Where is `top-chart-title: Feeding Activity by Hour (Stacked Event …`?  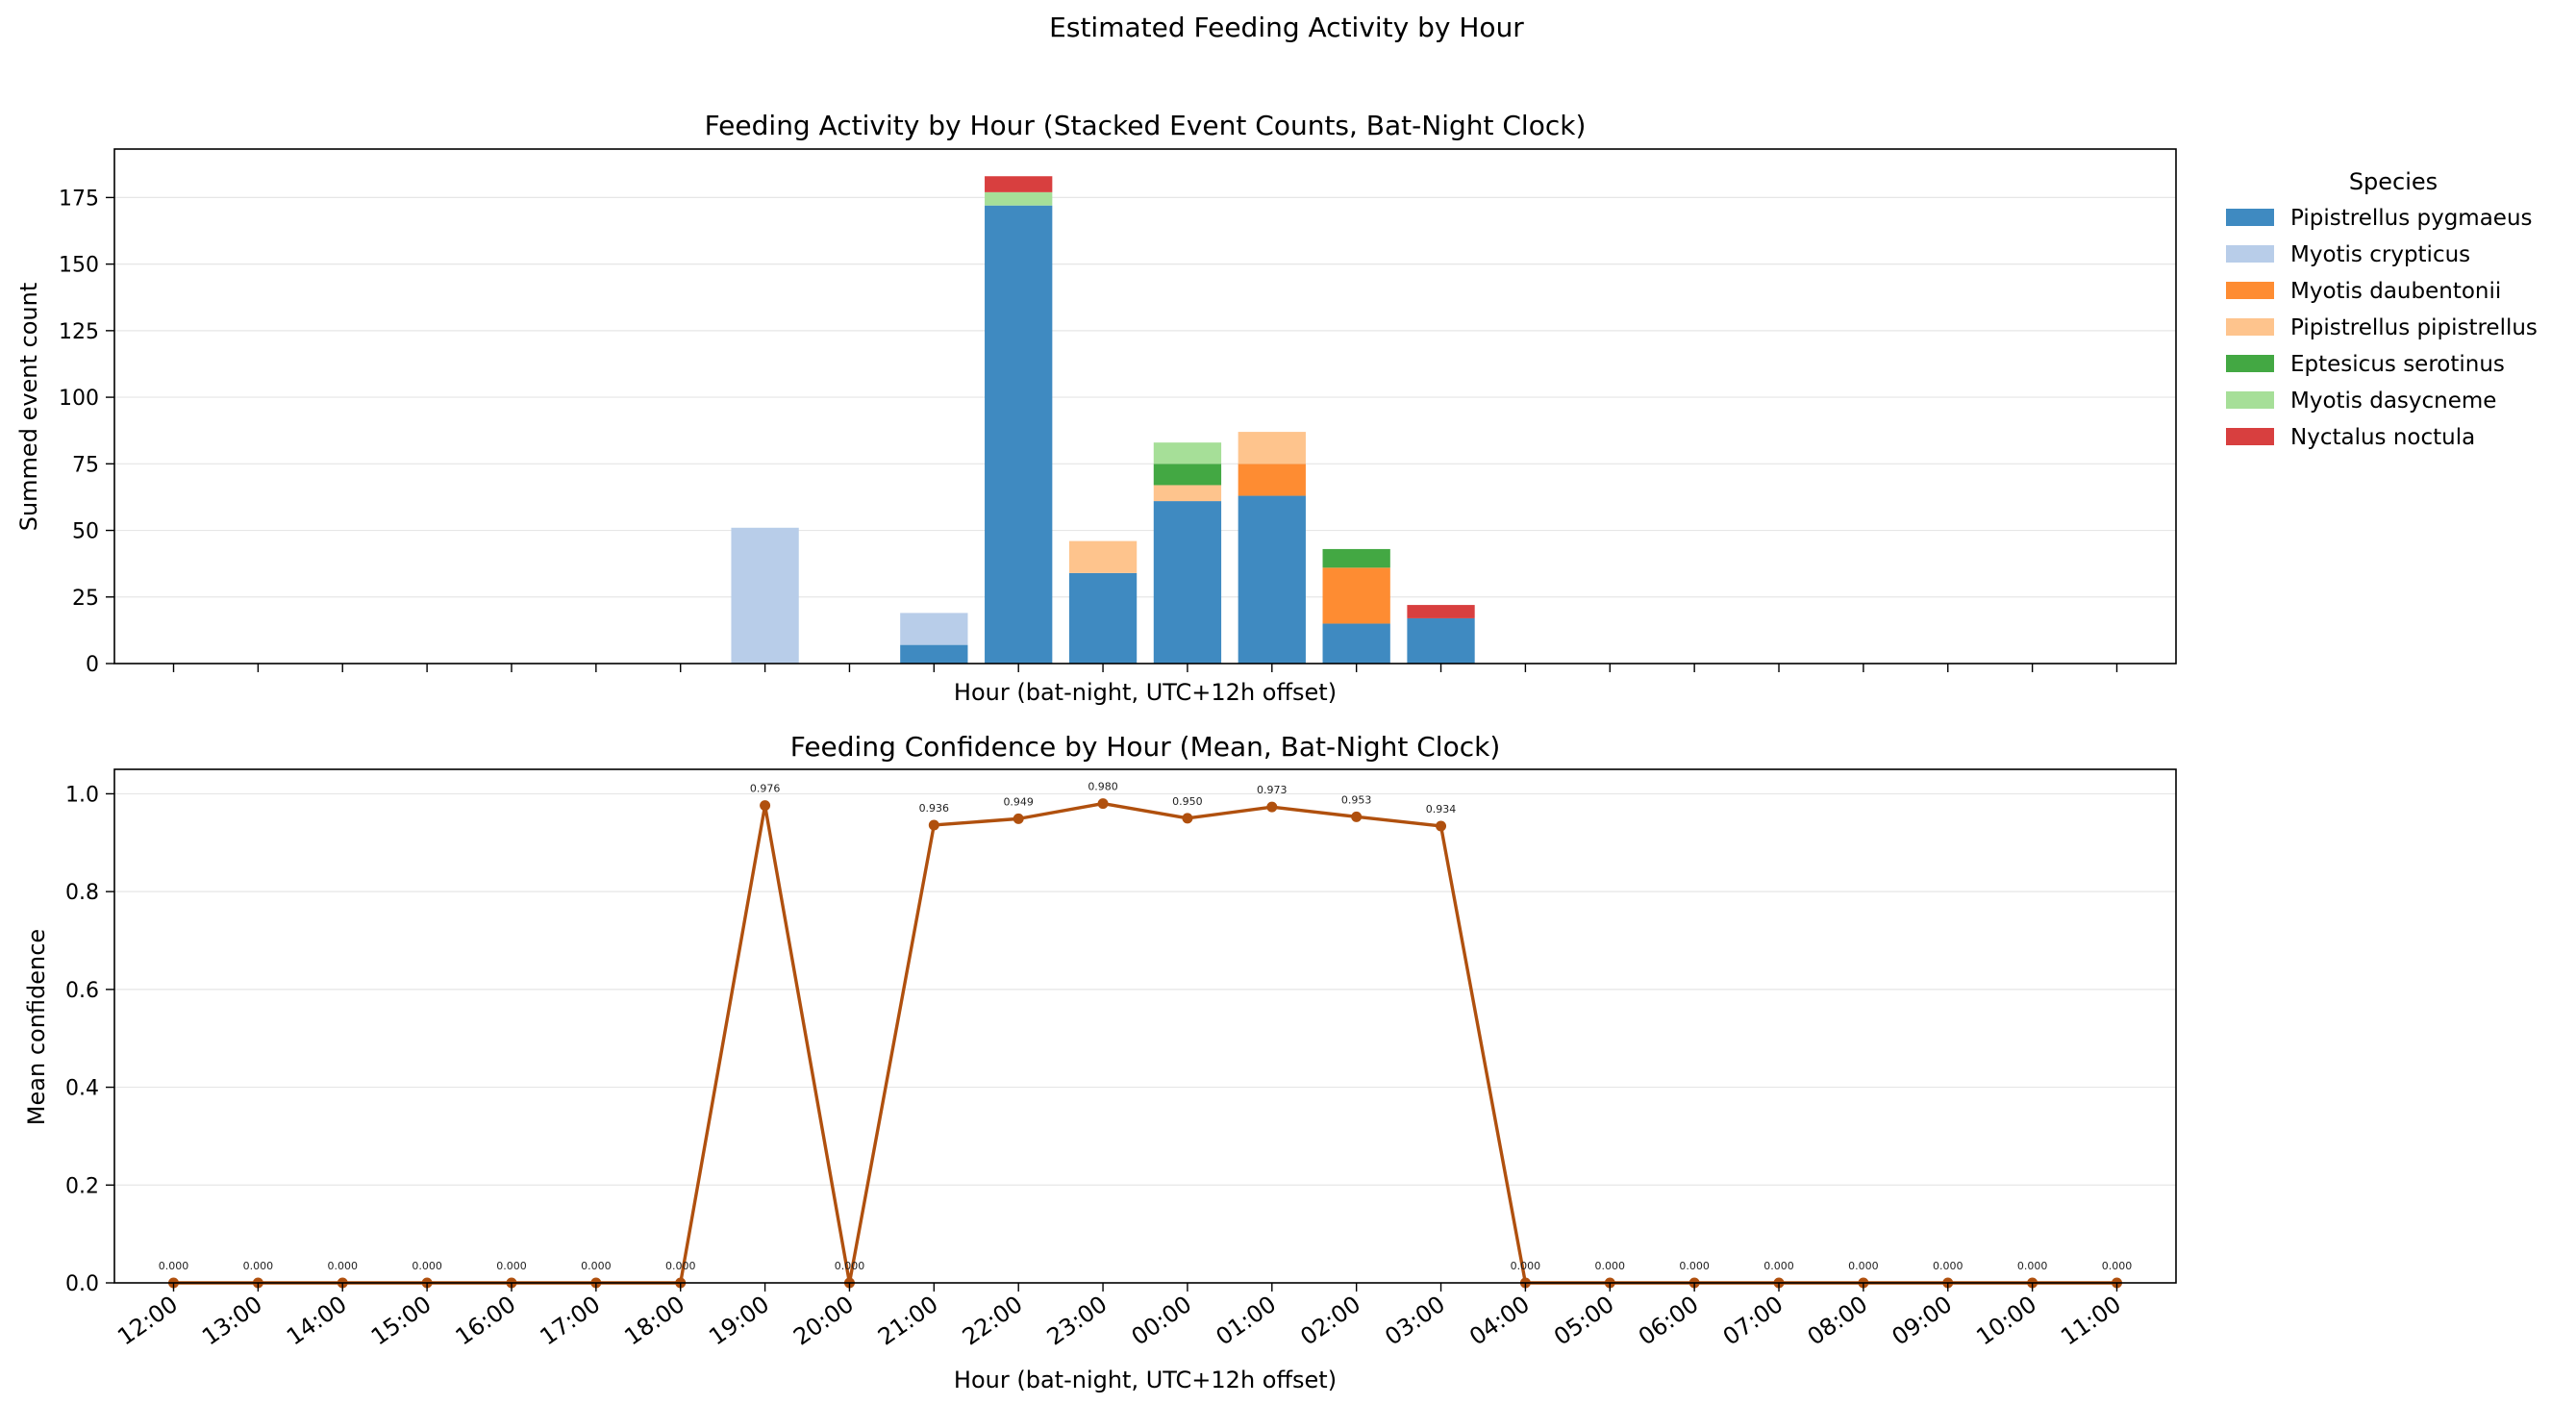 top-chart-title: Feeding Activity by Hour (Stacked Event … is located at coordinates (1146, 125).